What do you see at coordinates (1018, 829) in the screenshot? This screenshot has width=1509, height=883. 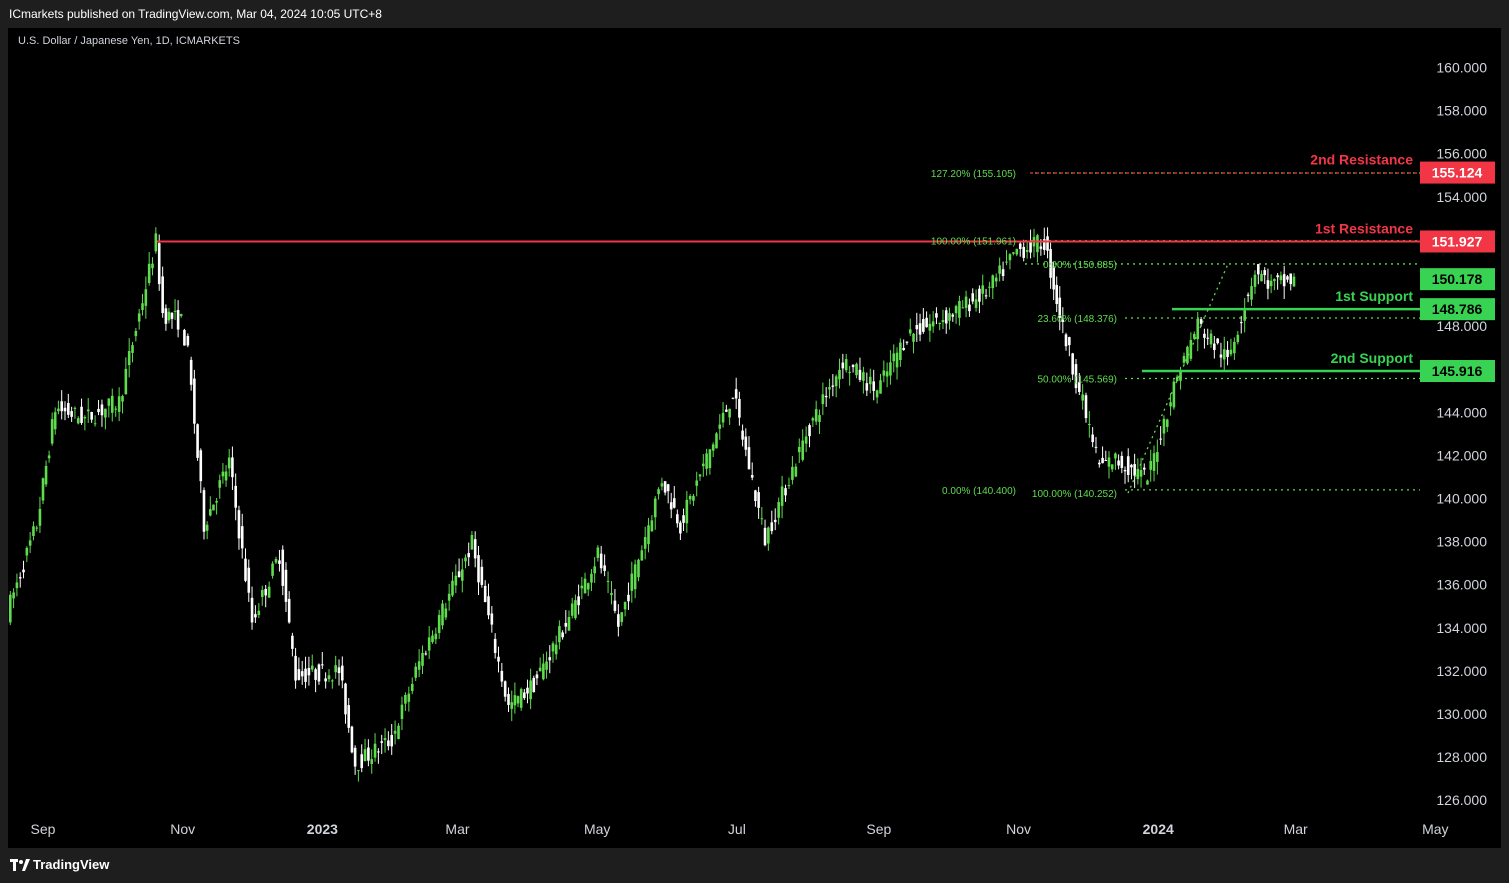 I see `x-tick-label: Nov` at bounding box center [1018, 829].